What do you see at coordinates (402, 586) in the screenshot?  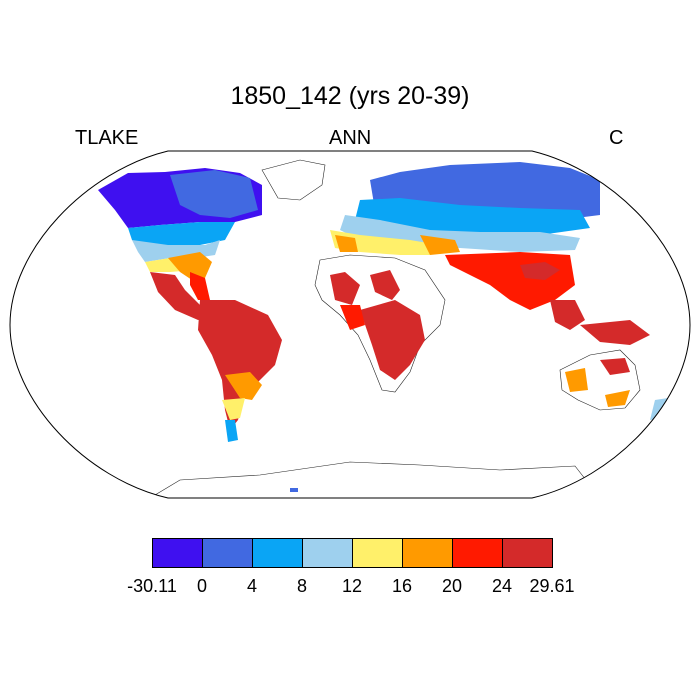 I see `colorbar-tick-label: 16` at bounding box center [402, 586].